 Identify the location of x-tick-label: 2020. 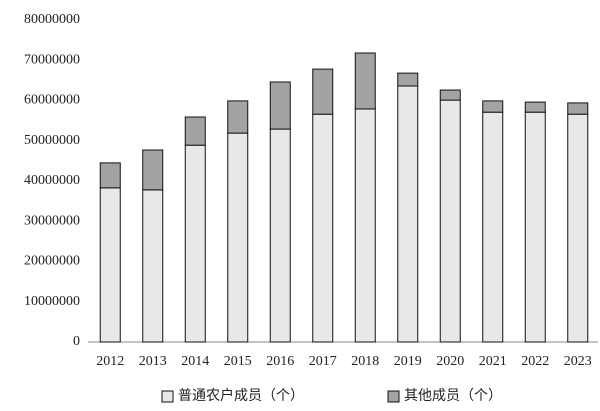
(450, 361).